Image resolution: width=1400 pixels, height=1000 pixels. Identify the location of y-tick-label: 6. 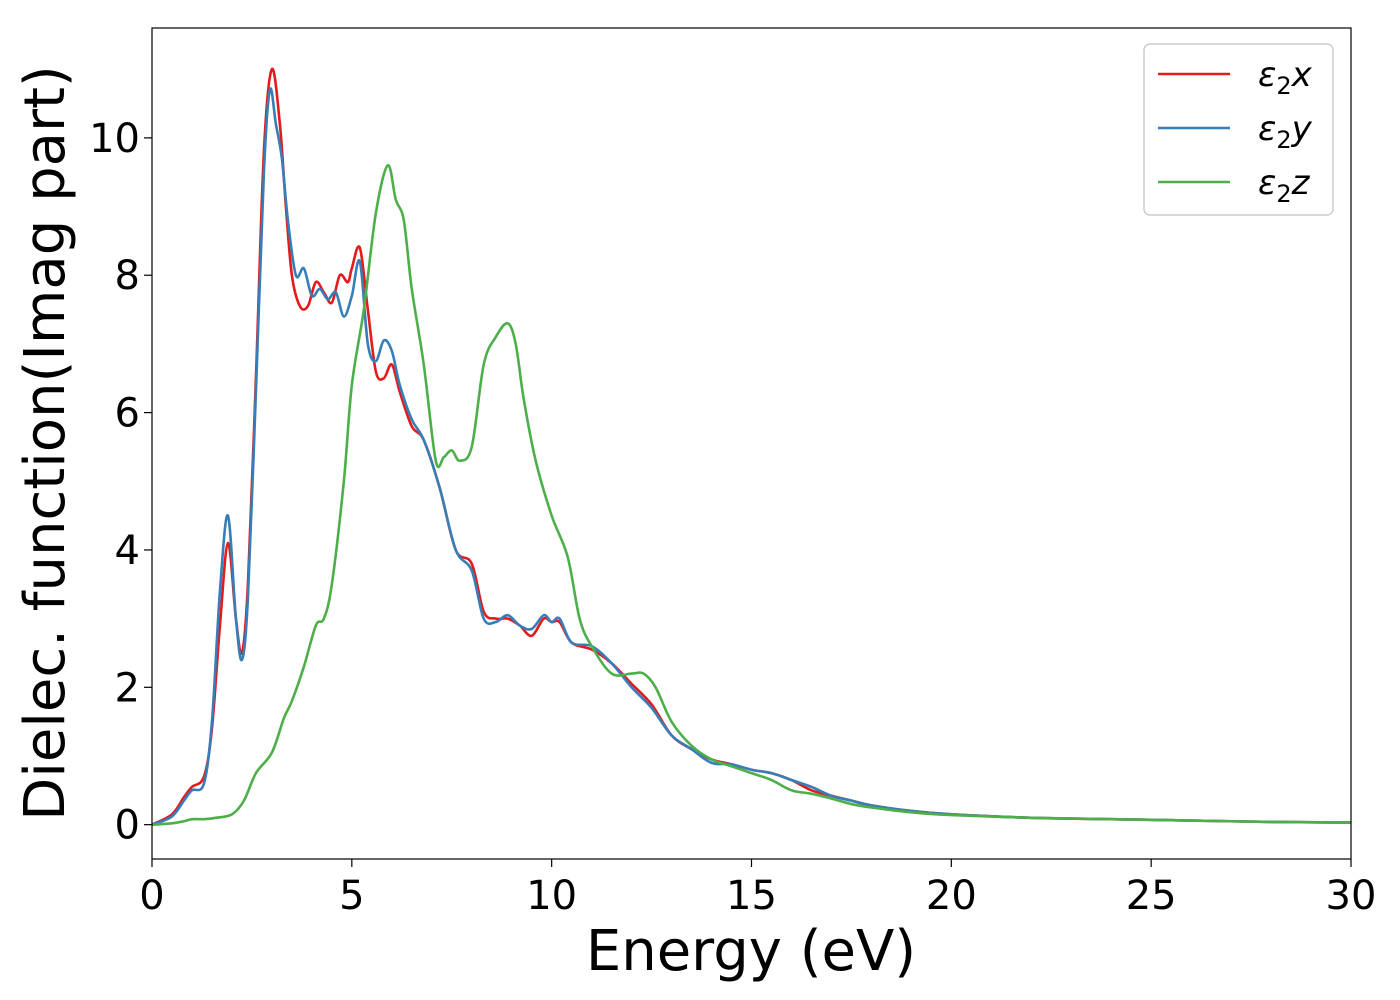
(127, 414).